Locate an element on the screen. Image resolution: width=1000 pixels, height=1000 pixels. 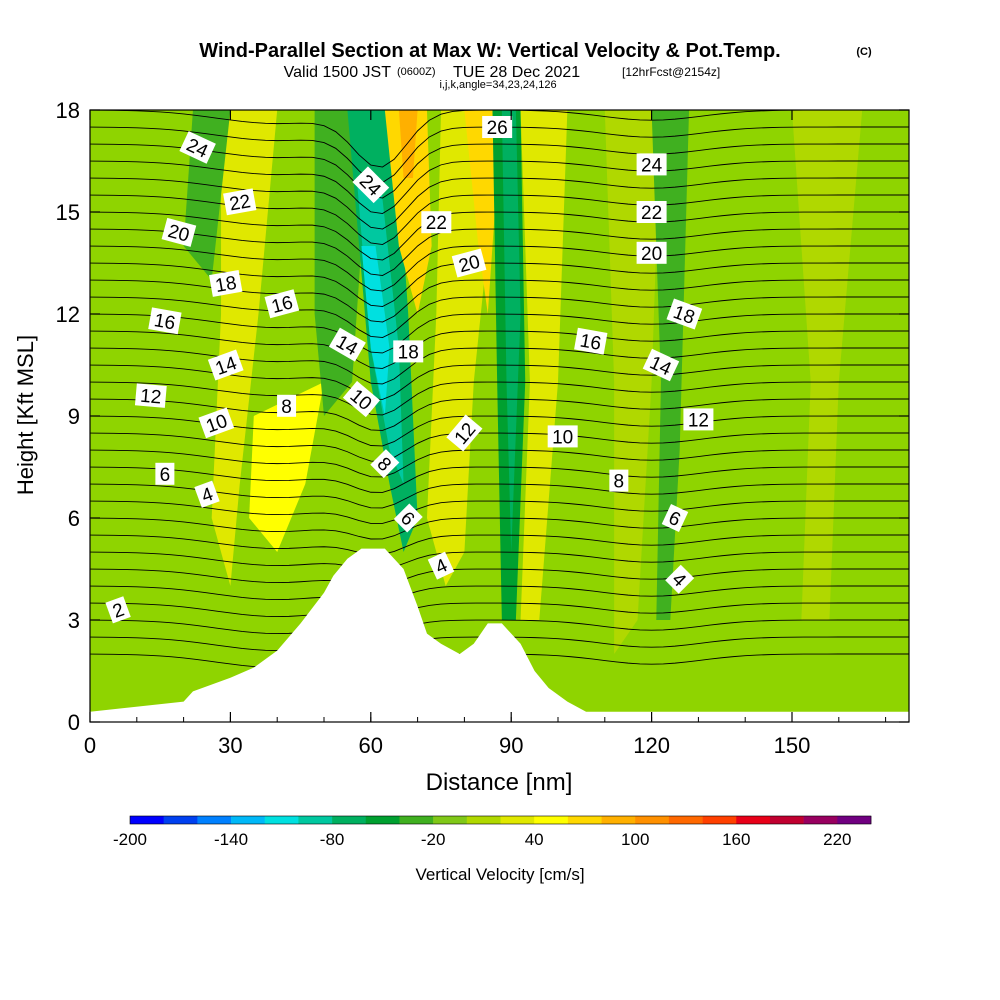
contour-label: 6 is located at coordinates (165, 474).